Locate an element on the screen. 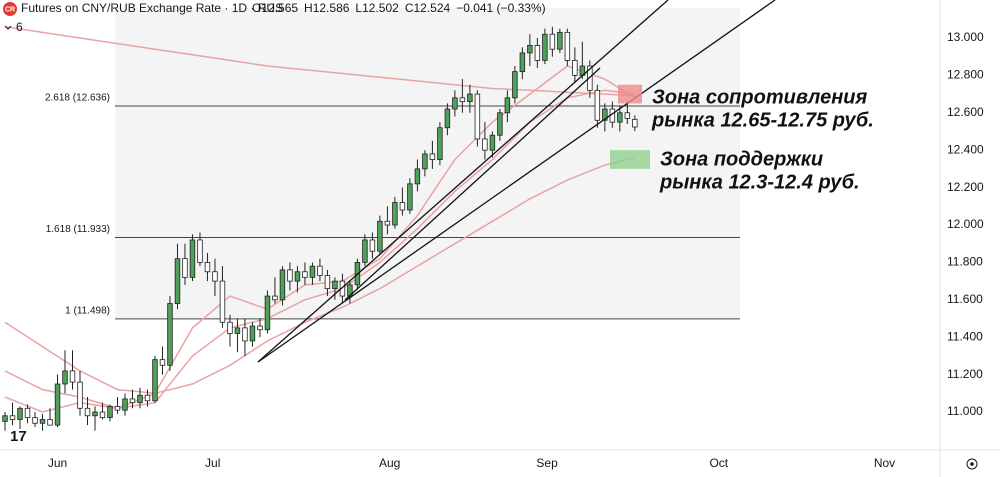  y-tick-label: 11.000 is located at coordinates (965, 411).